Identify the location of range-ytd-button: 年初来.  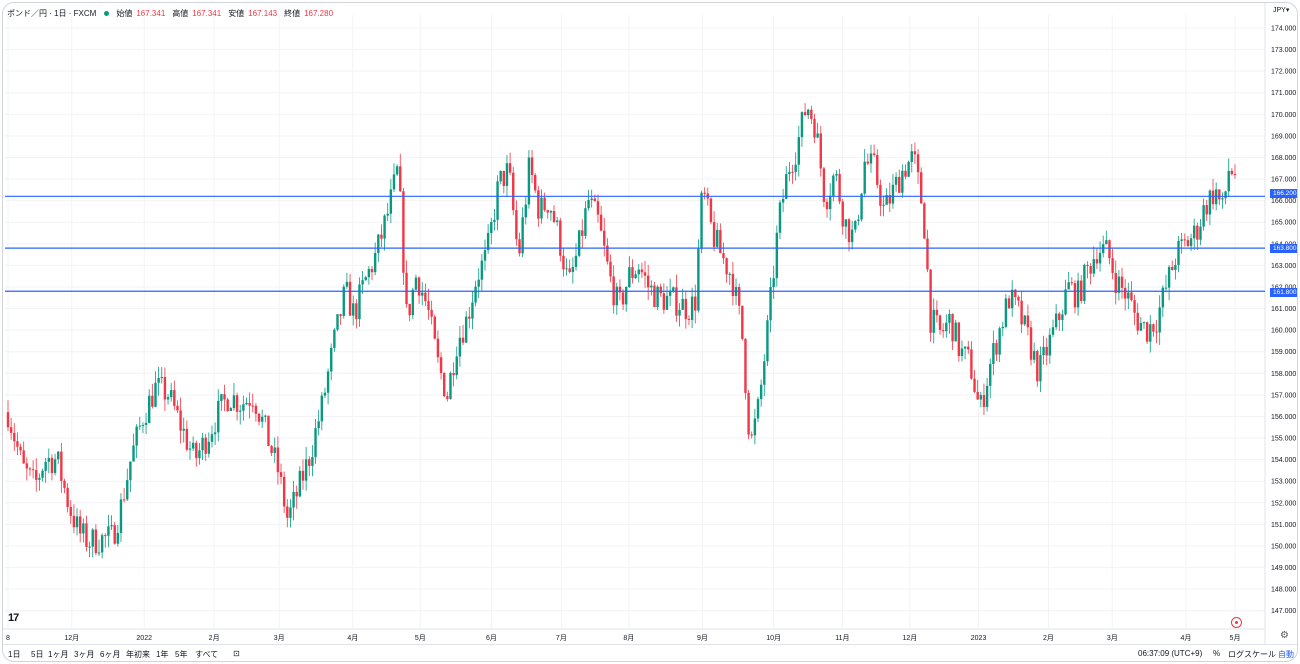
(138, 654).